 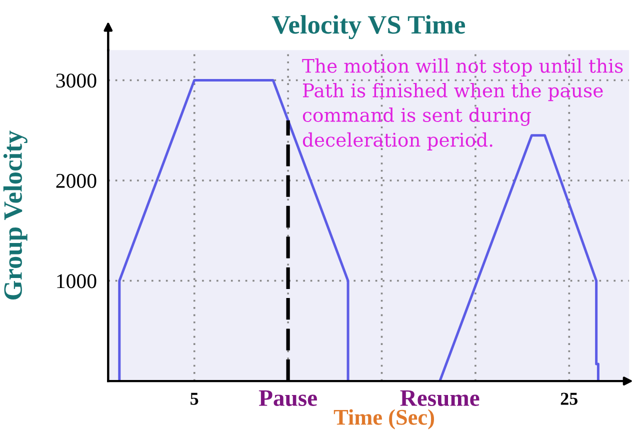 What do you see at coordinates (194, 398) in the screenshot?
I see `x-tick-label: 5` at bounding box center [194, 398].